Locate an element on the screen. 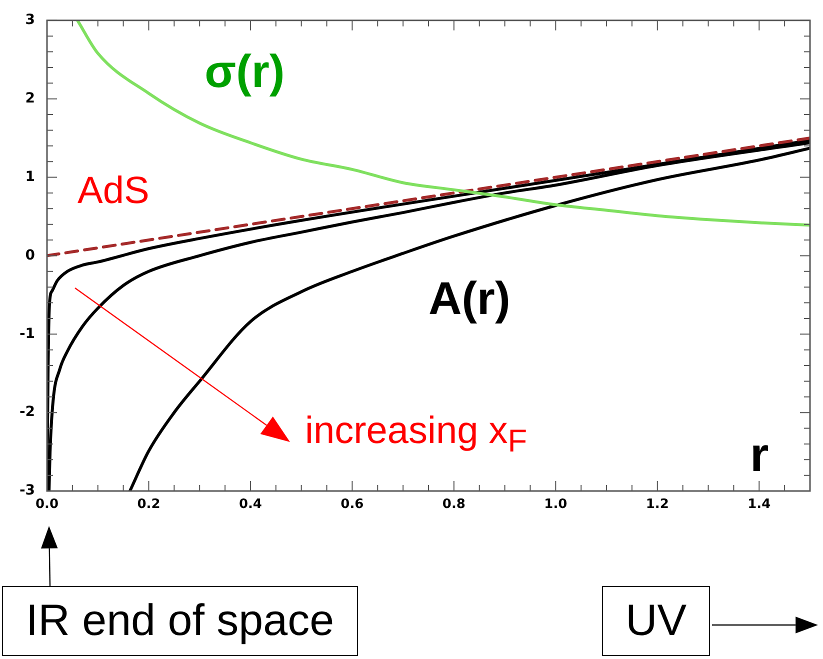 The height and width of the screenshot is (659, 823). y-tick-label: 0 is located at coordinates (30, 255).